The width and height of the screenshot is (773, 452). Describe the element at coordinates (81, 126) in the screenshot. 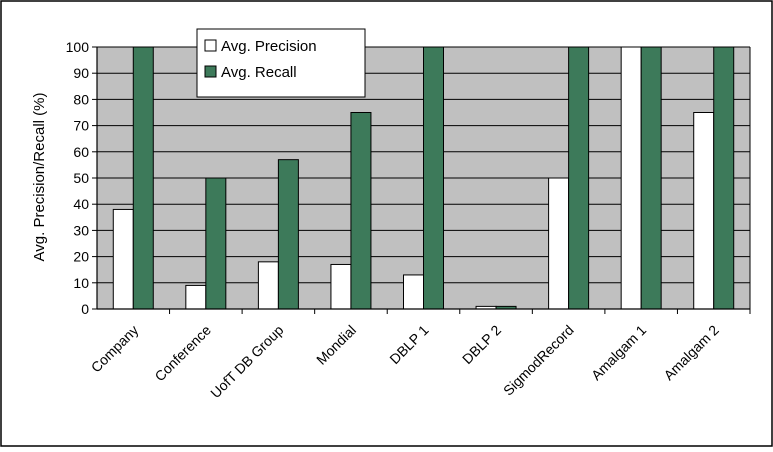

I see `y-tick-label: 70` at that location.